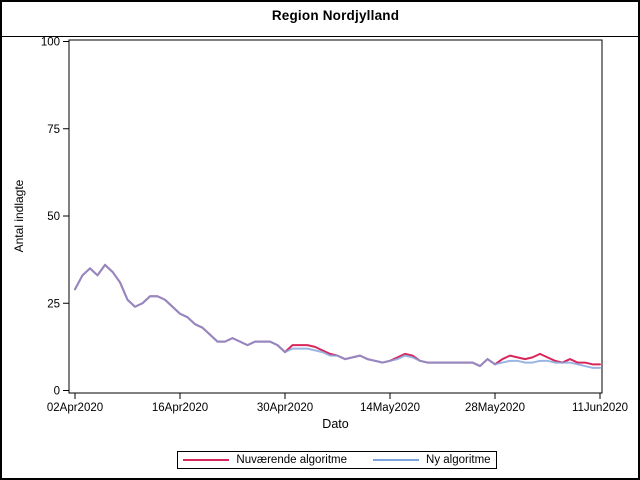 The image size is (640, 480). What do you see at coordinates (19, 216) in the screenshot?
I see `y-axis-label: Antal indlagte` at bounding box center [19, 216].